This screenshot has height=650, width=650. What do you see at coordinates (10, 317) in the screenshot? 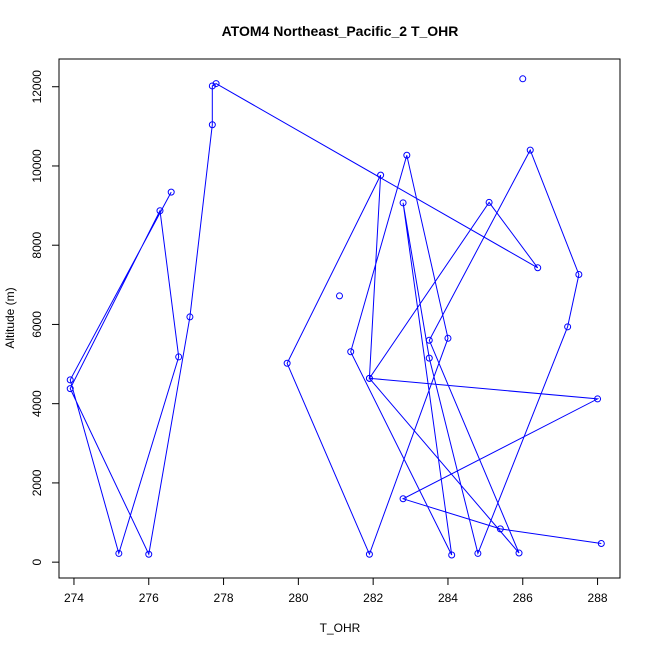
I see `y-axis-label: Altitude (m)` at bounding box center [10, 317].